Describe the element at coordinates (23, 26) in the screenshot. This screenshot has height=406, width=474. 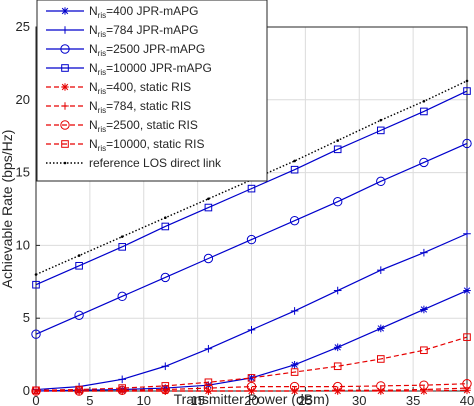
I see `y-tick-label: 25` at that location.